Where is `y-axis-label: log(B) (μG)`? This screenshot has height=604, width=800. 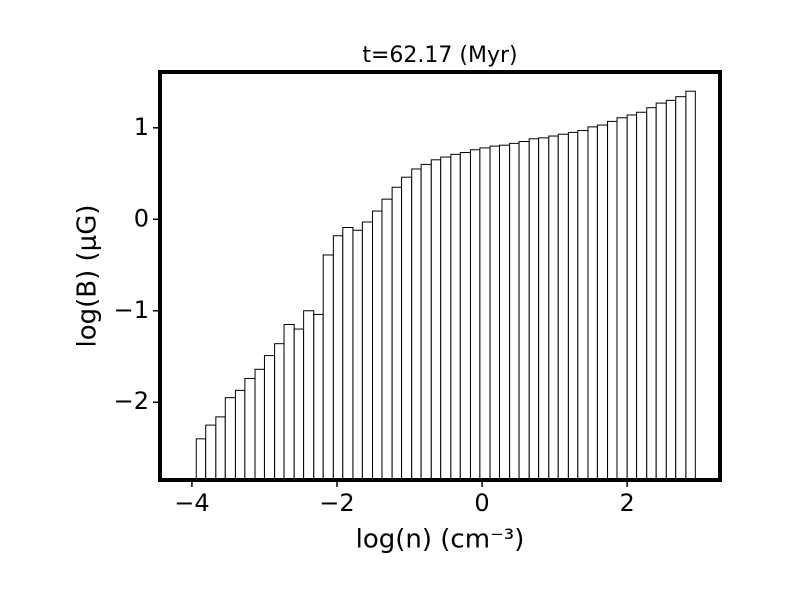 y-axis-label: log(B) (μG) is located at coordinates (88, 276).